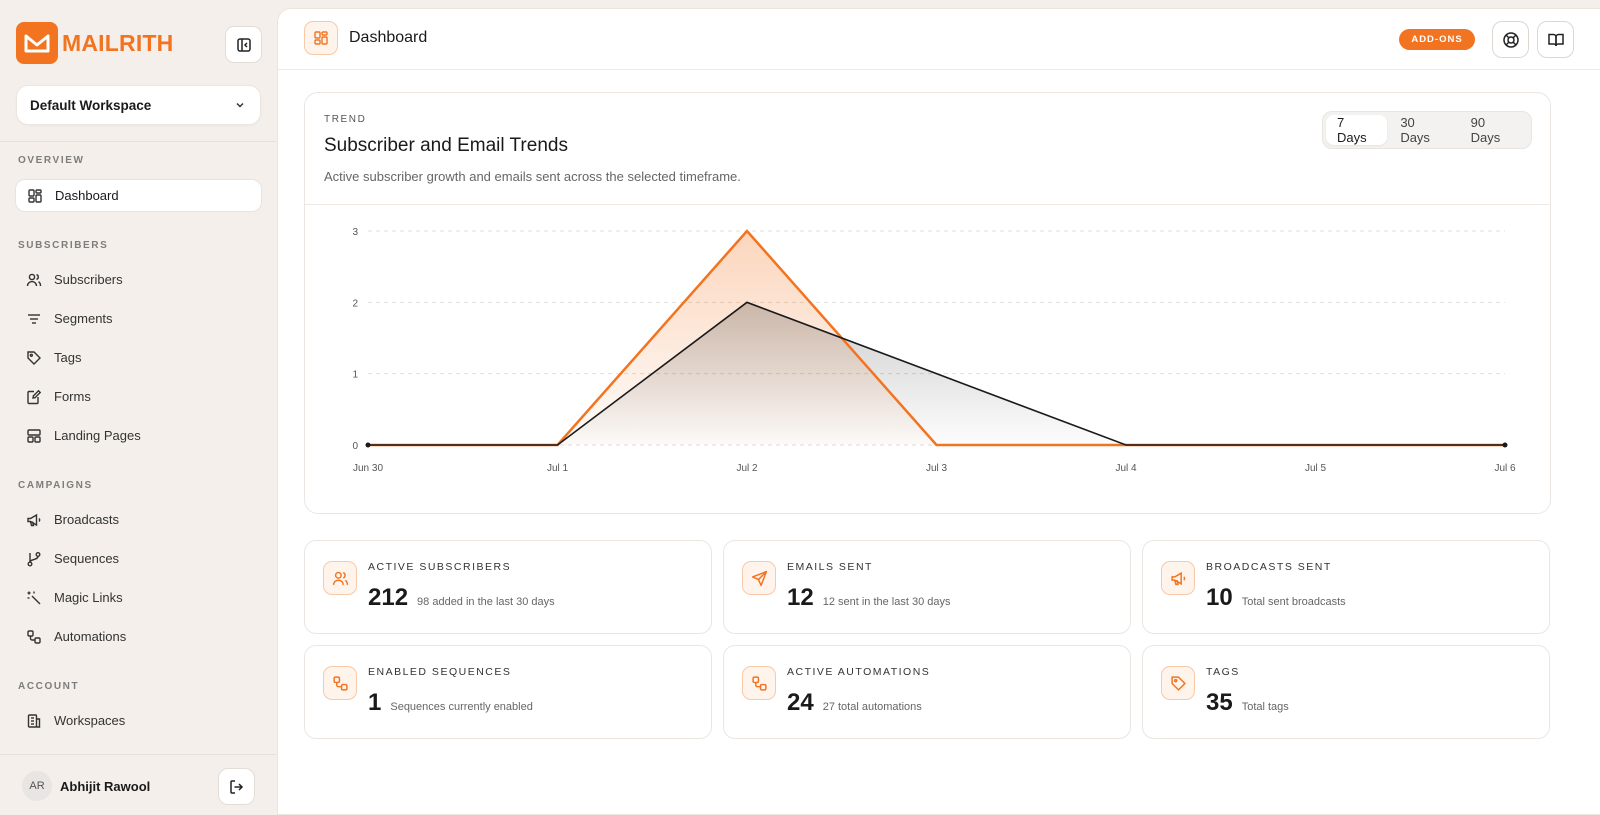 The image size is (1600, 815). I want to click on sidebar-item-label: Forms, so click(72, 396).